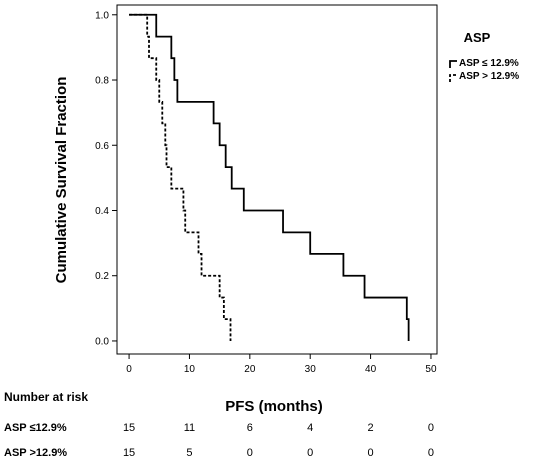 The height and width of the screenshot is (462, 550). I want to click on legend-swatch-dashed, so click(453, 78).